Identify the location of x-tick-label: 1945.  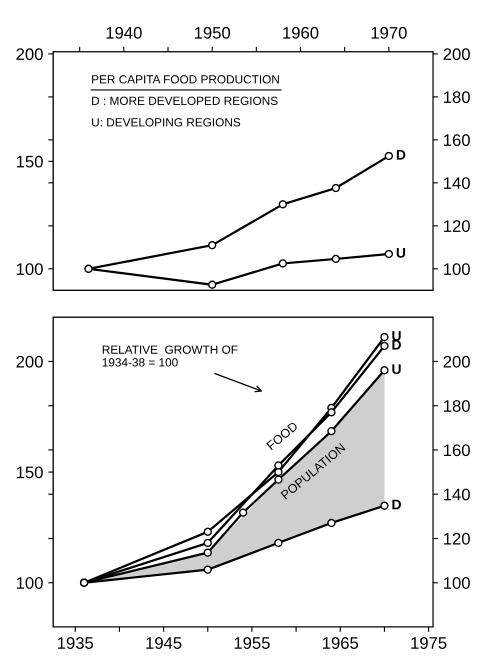
(164, 643).